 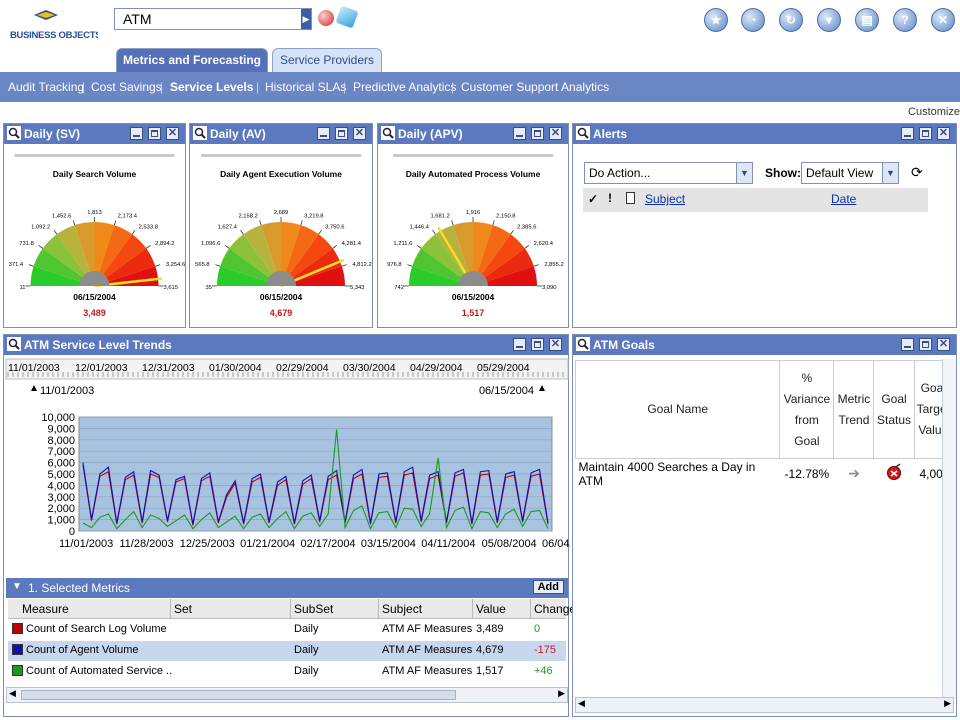 I want to click on new-icon: ★, so click(x=716, y=20).